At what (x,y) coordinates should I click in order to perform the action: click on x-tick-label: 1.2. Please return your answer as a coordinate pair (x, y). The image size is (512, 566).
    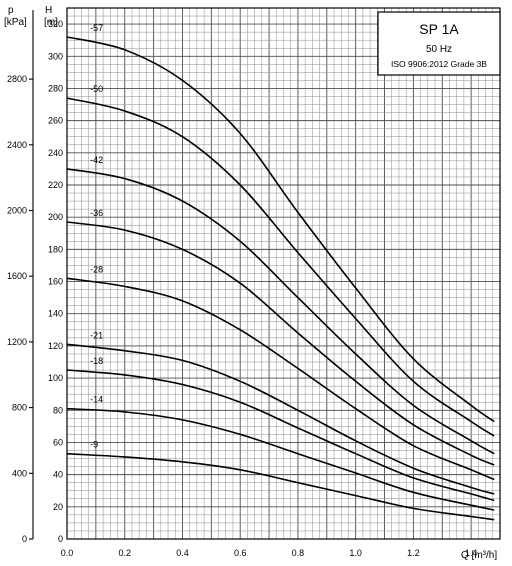
    Looking at the image, I should click on (413, 553).